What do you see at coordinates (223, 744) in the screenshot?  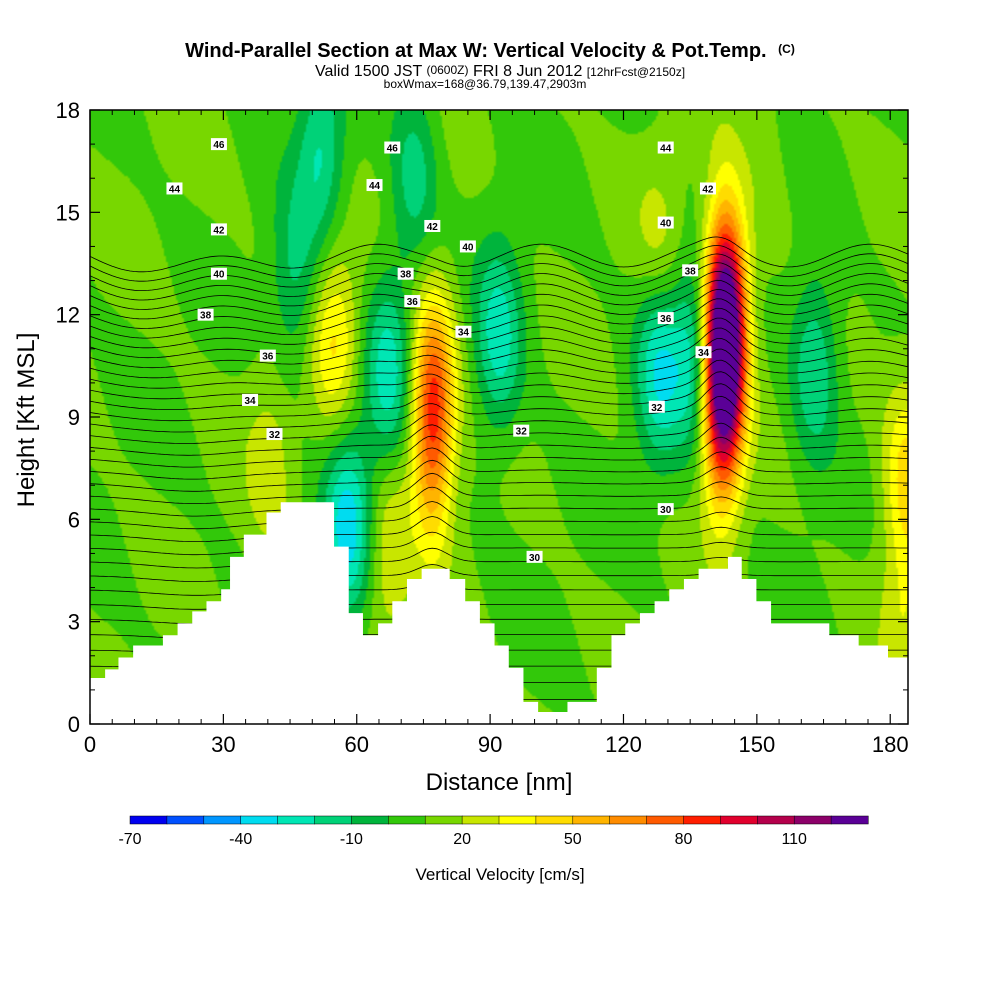 I see `x-tick-label: 30` at bounding box center [223, 744].